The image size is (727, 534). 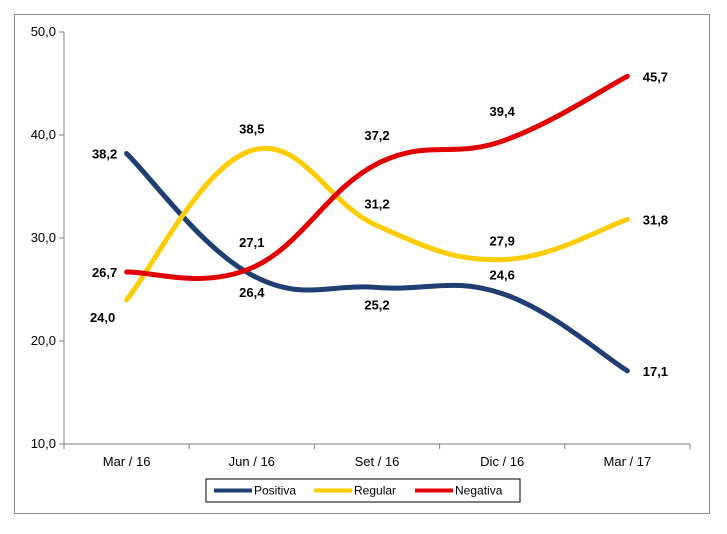 I want to click on x-tick-label: Jun / 16, so click(x=252, y=461).